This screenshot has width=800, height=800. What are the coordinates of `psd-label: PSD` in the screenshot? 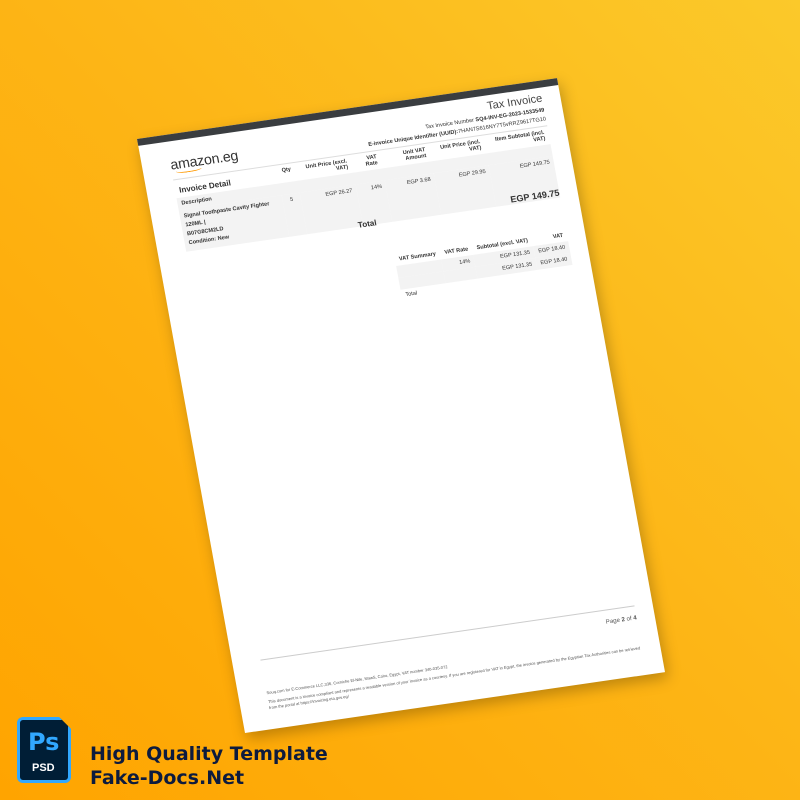 It's located at (43, 768).